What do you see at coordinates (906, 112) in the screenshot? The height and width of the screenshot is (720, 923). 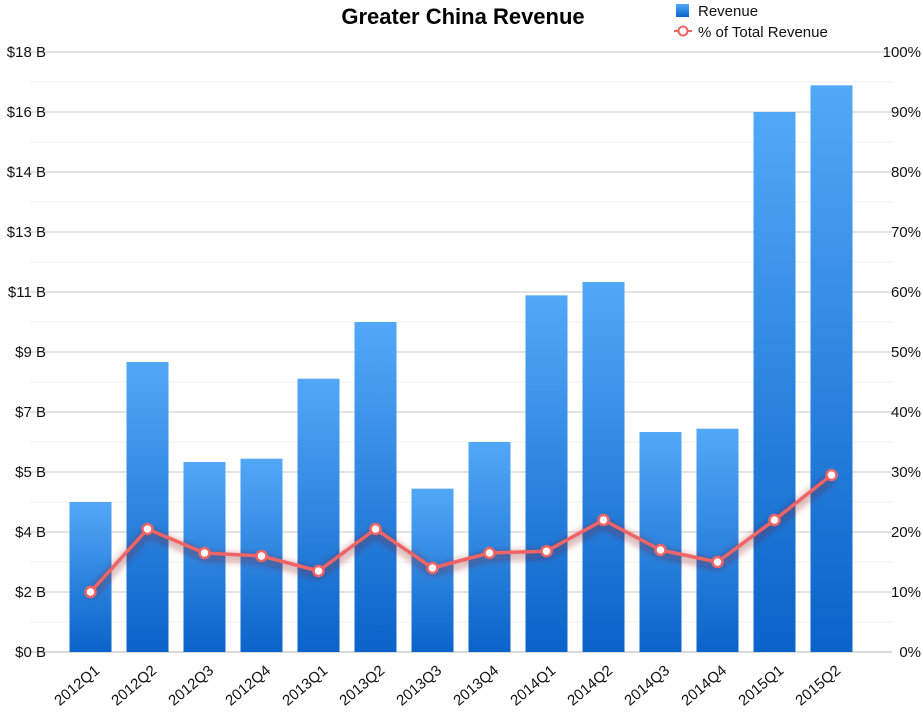 I see `right-tick-label: 90%` at bounding box center [906, 112].